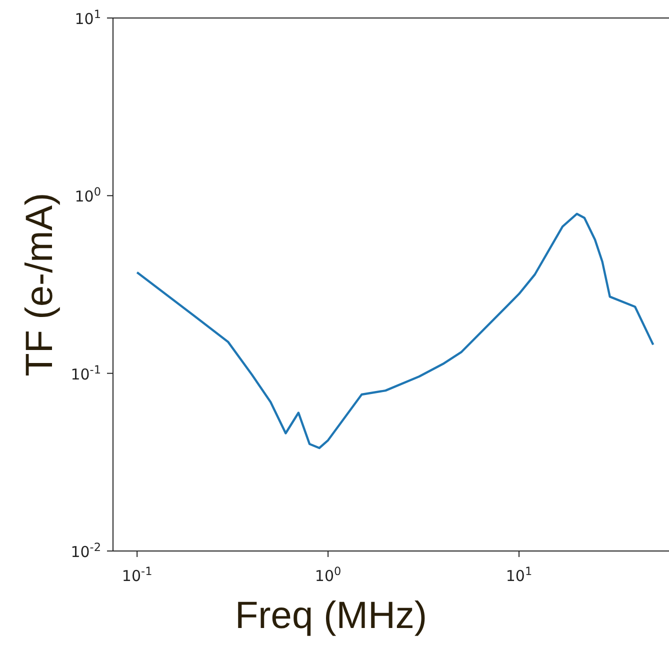 The height and width of the screenshot is (647, 669). I want to click on x-tick-label: 10$^{1}$, so click(519, 574).